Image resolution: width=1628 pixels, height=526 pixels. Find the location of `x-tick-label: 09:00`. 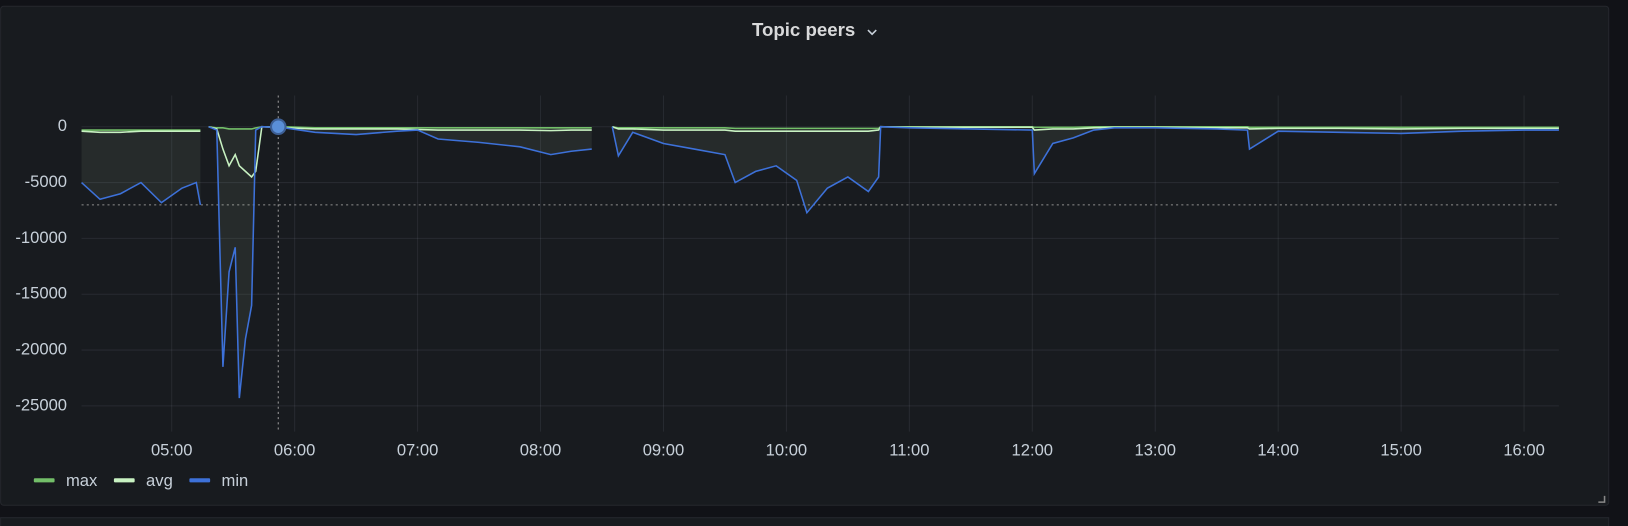

x-tick-label: 09:00 is located at coordinates (664, 450).